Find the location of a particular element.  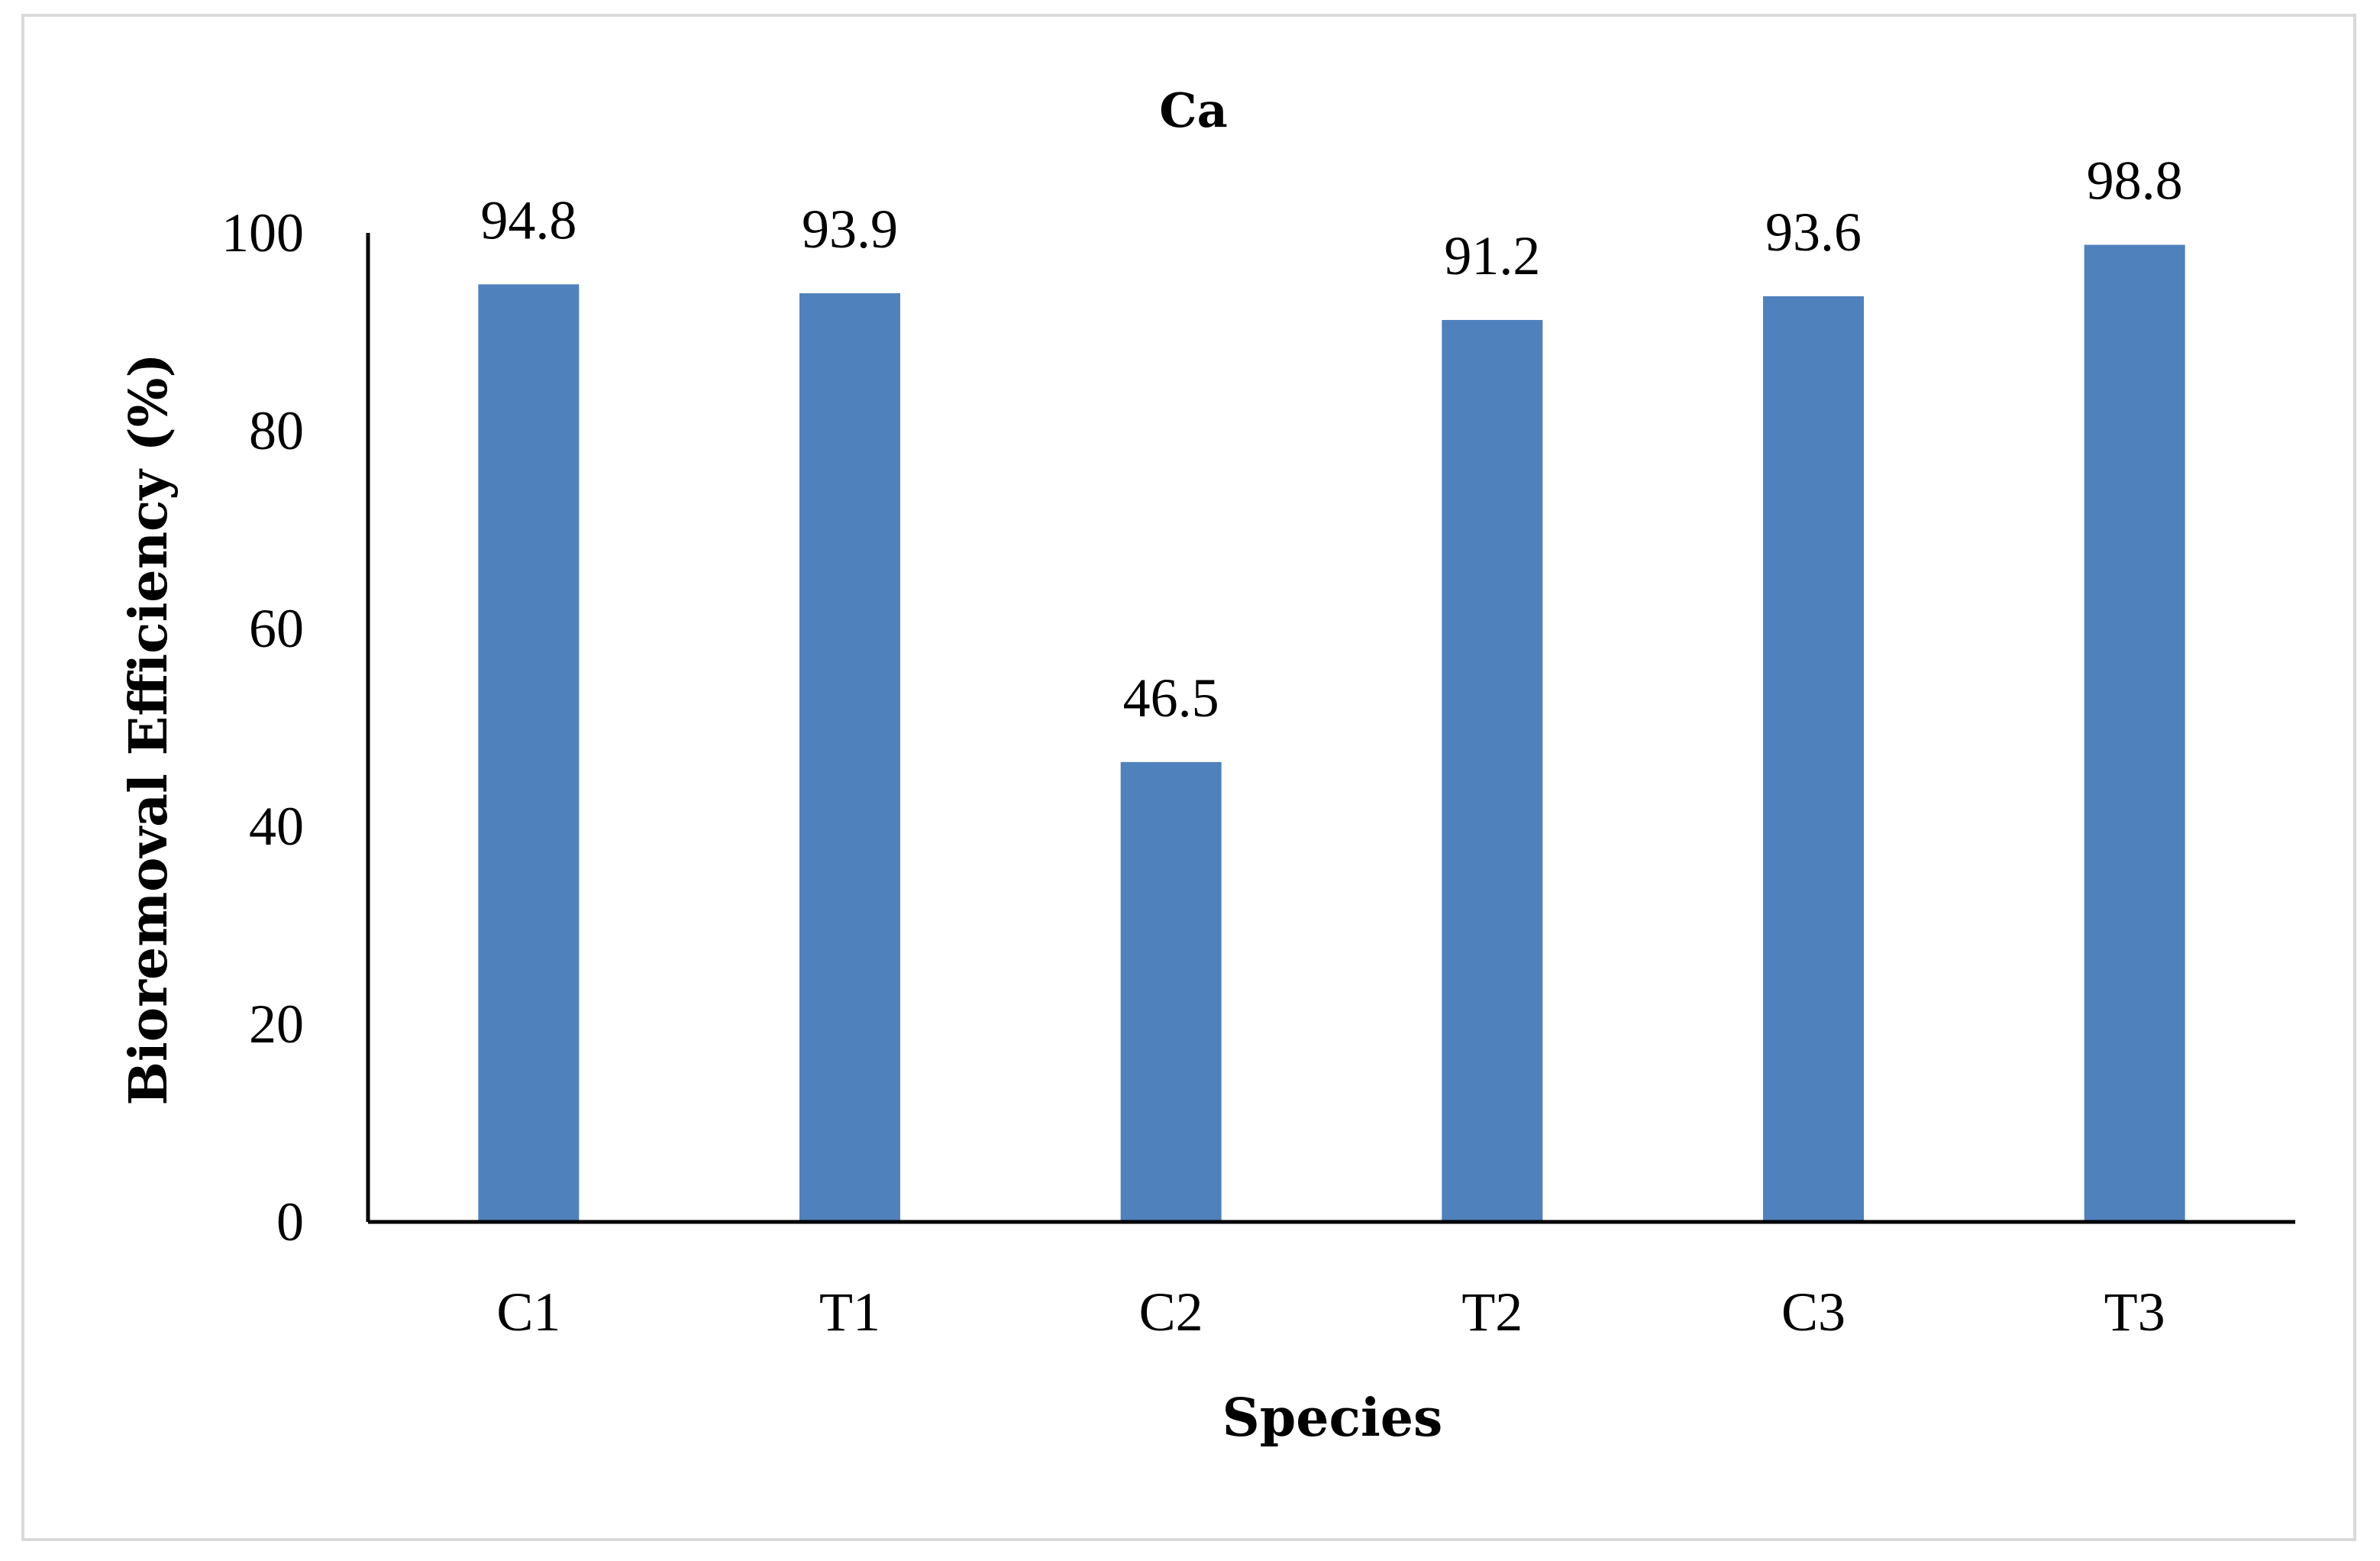

data-label-t2: 91.2 is located at coordinates (1492, 255).